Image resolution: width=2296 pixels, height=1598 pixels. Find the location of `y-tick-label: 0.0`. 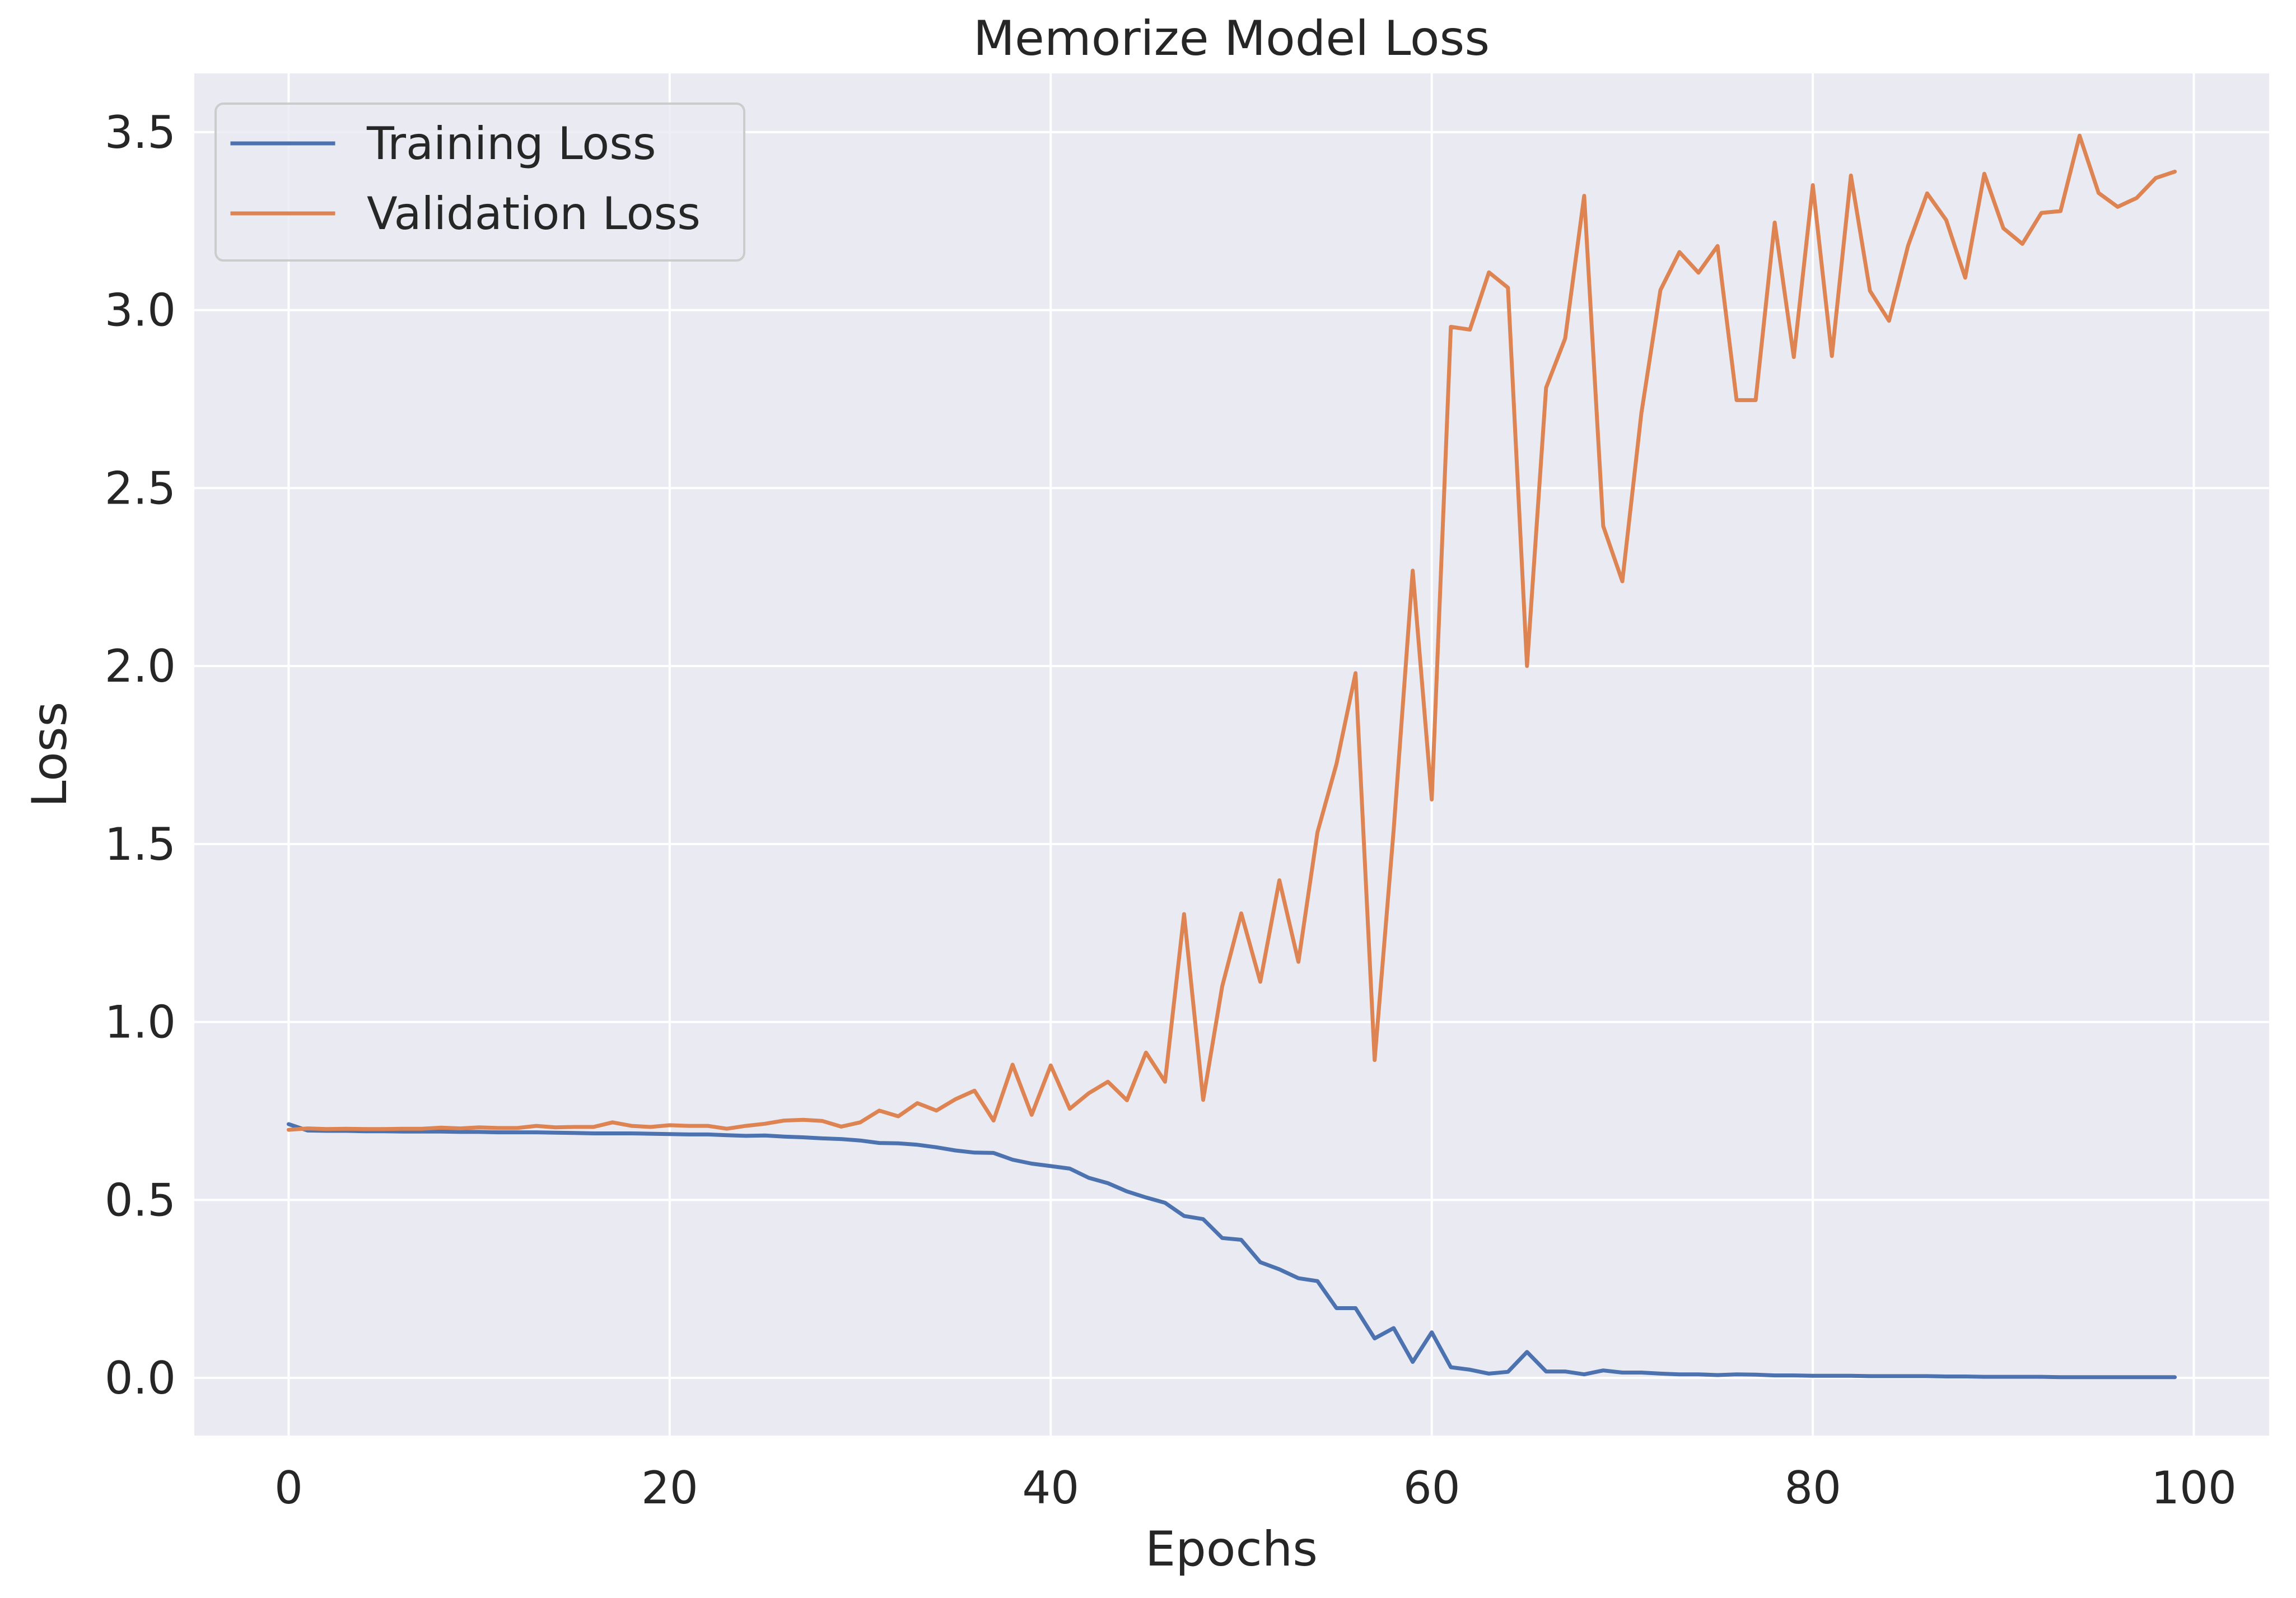

y-tick-label: 0.0 is located at coordinates (141, 1378).